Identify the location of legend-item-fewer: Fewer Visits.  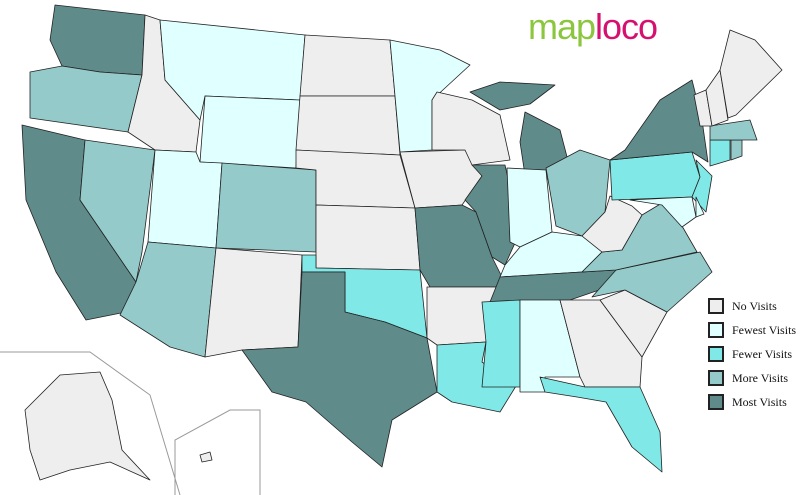
(752, 354).